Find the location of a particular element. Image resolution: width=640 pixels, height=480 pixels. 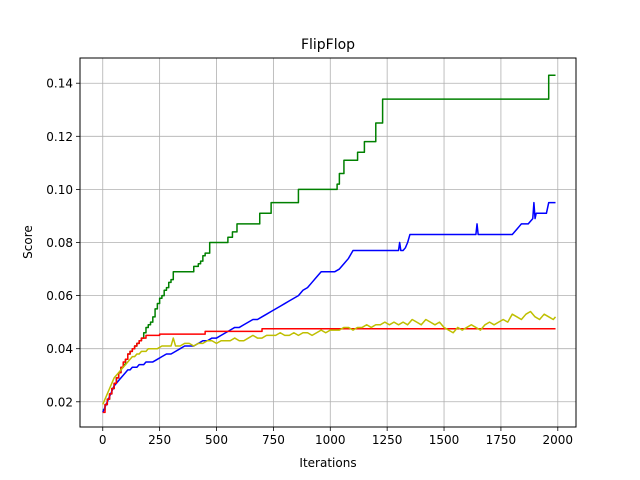

x-axis-label: Iterations is located at coordinates (327, 463).